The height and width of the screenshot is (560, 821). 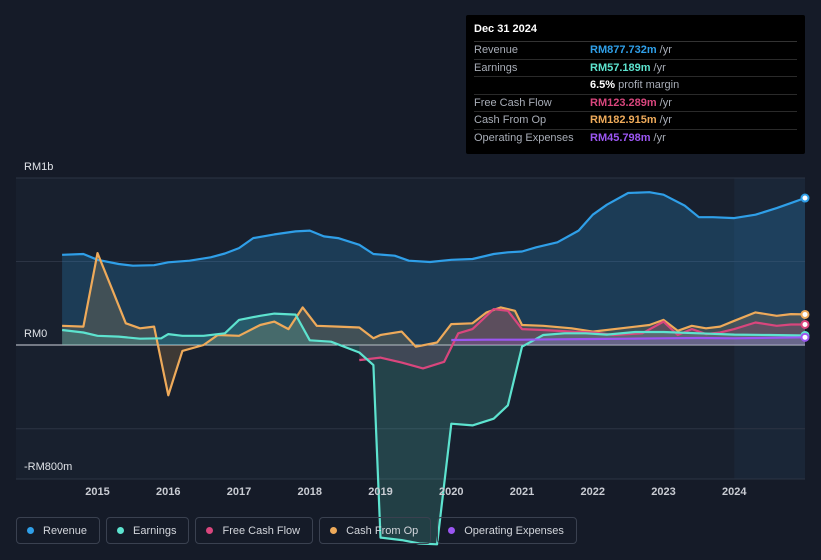 What do you see at coordinates (434, 229) in the screenshot?
I see `line-revenue` at bounding box center [434, 229].